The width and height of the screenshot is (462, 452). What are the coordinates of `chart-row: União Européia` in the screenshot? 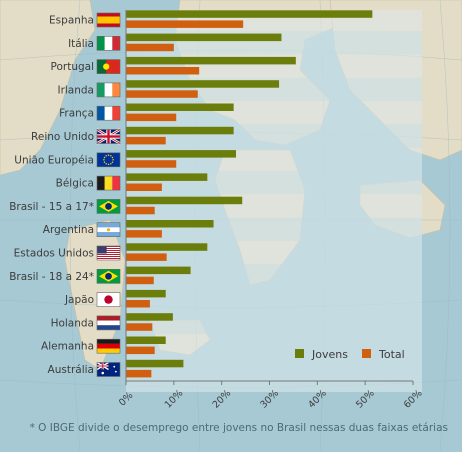 It's located at (125, 159).